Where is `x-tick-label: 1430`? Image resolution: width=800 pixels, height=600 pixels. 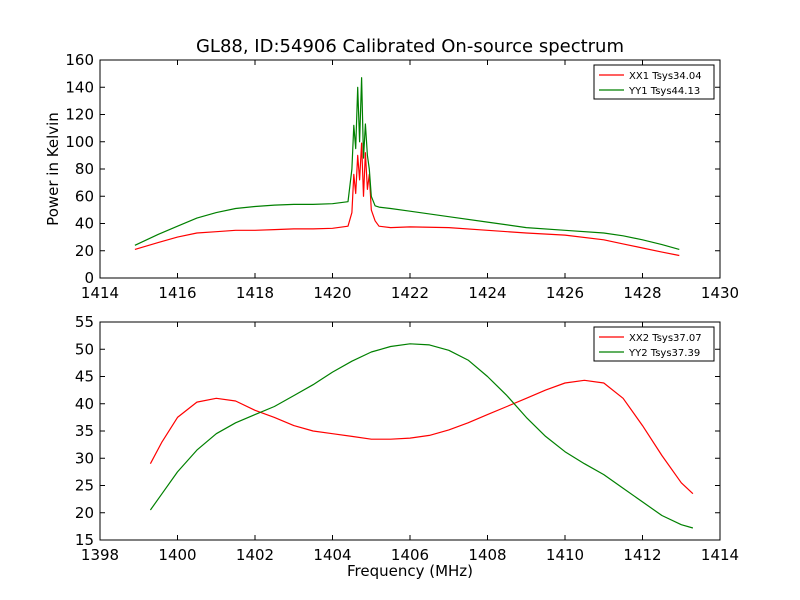
x-tick-label: 1430 is located at coordinates (720, 293).